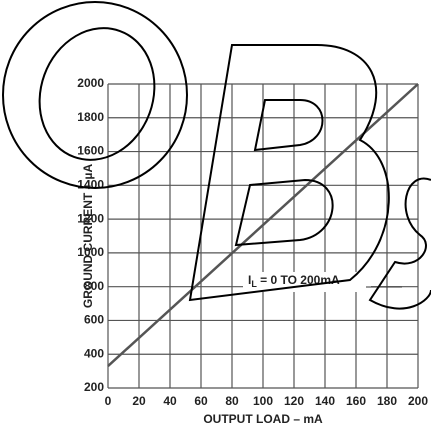 The width and height of the screenshot is (431, 436). I want to click on x-axis-label: OUTPUT LOAD – mA, so click(263, 419).